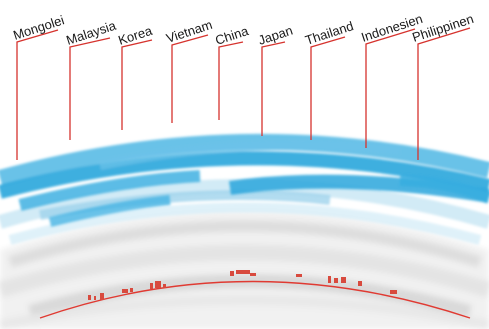 The width and height of the screenshot is (489, 329). Describe the element at coordinates (38, 27) in the screenshot. I see `label-mongolei: Mongolei` at that location.